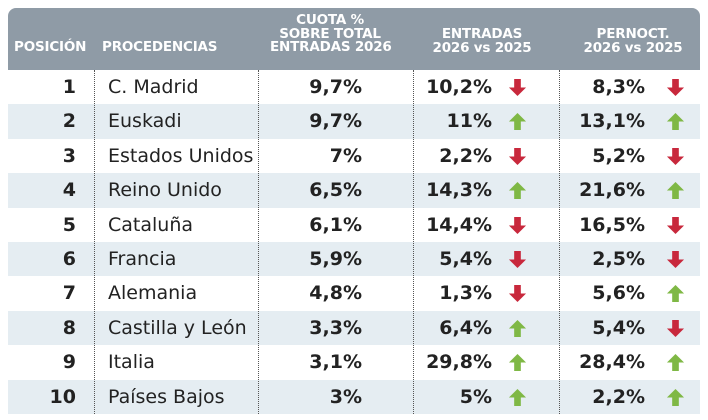  Describe the element at coordinates (145, 121) in the screenshot. I see `origin-name: Euskadi` at that location.